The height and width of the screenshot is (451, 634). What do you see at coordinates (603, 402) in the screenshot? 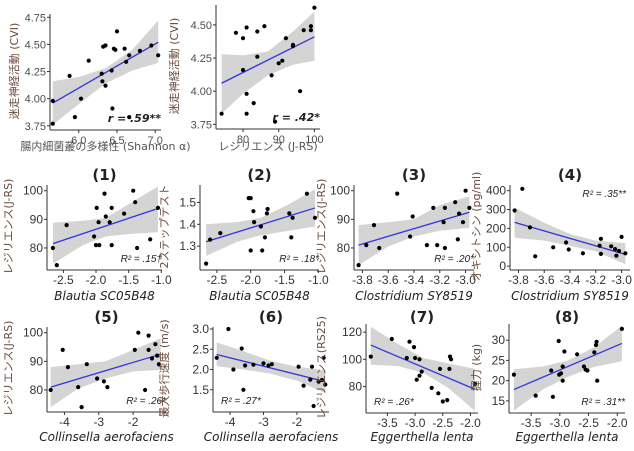
I see `stat-annotation: R² = .31**` at bounding box center [603, 402].